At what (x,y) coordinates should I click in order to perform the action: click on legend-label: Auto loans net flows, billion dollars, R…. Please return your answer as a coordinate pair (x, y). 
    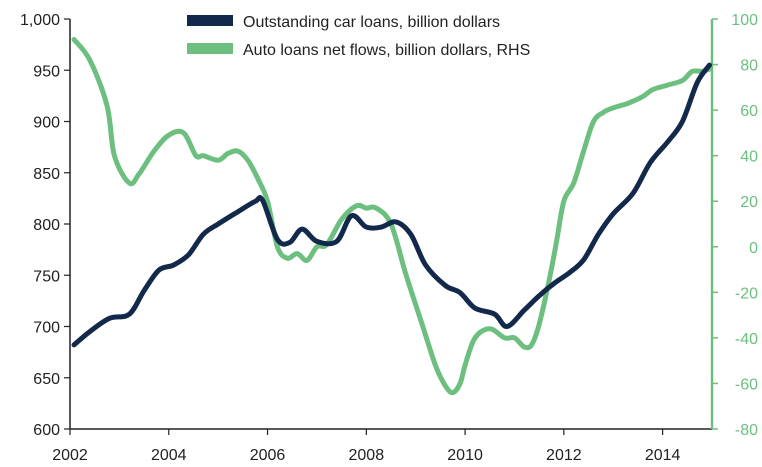
    Looking at the image, I should click on (386, 50).